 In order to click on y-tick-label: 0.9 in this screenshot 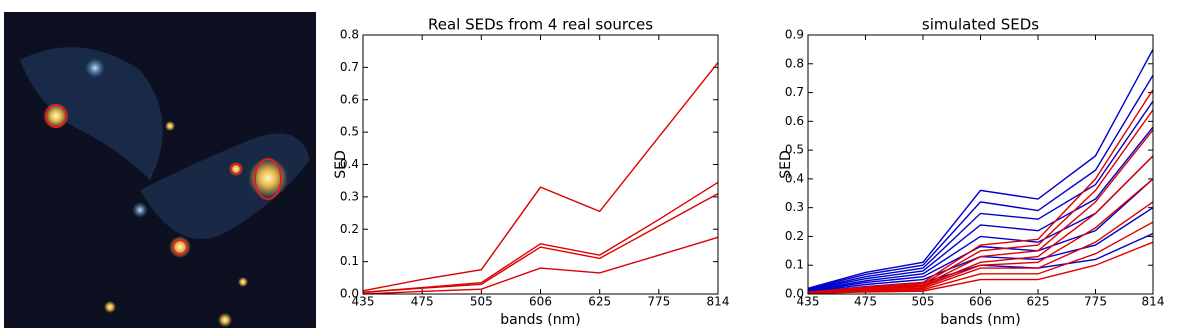, I will do `click(794, 35)`.